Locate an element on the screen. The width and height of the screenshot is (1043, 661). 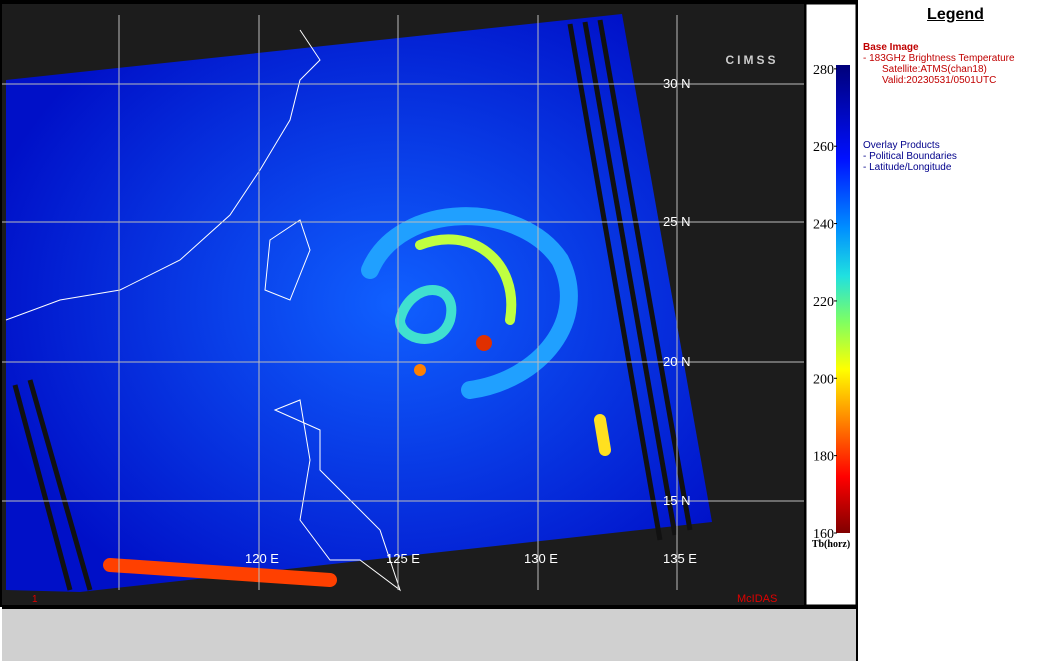
status-area is located at coordinates (430, 634).